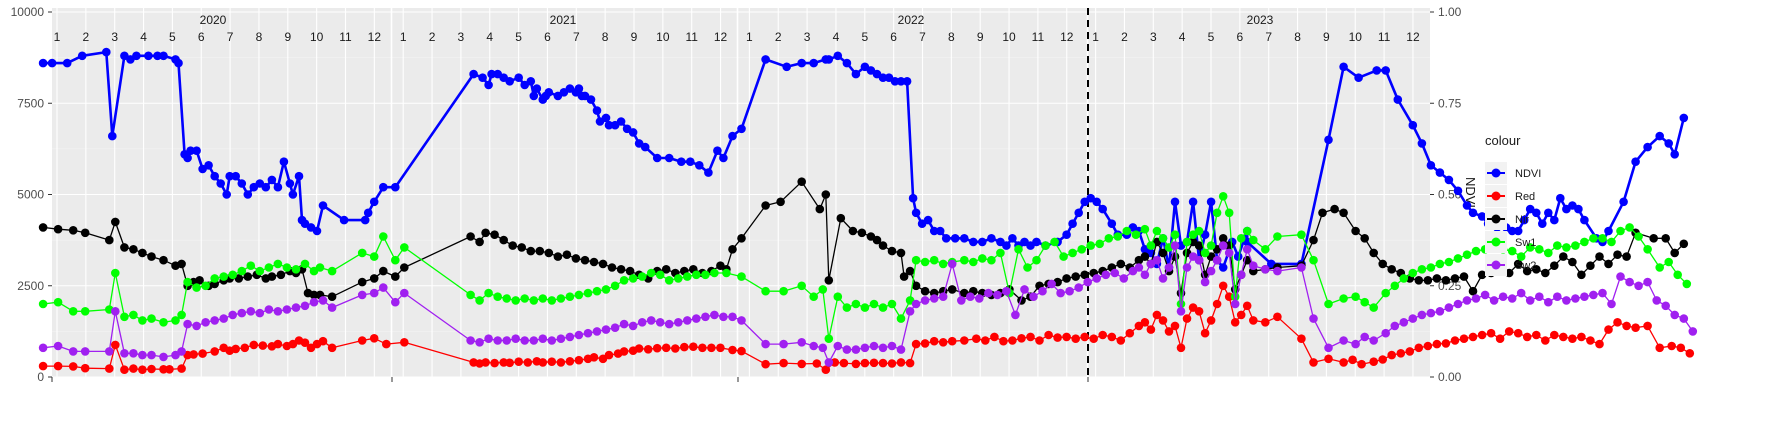 Image resolution: width=1773 pixels, height=447 pixels. I want to click on month-label: 9, so click(1326, 37).